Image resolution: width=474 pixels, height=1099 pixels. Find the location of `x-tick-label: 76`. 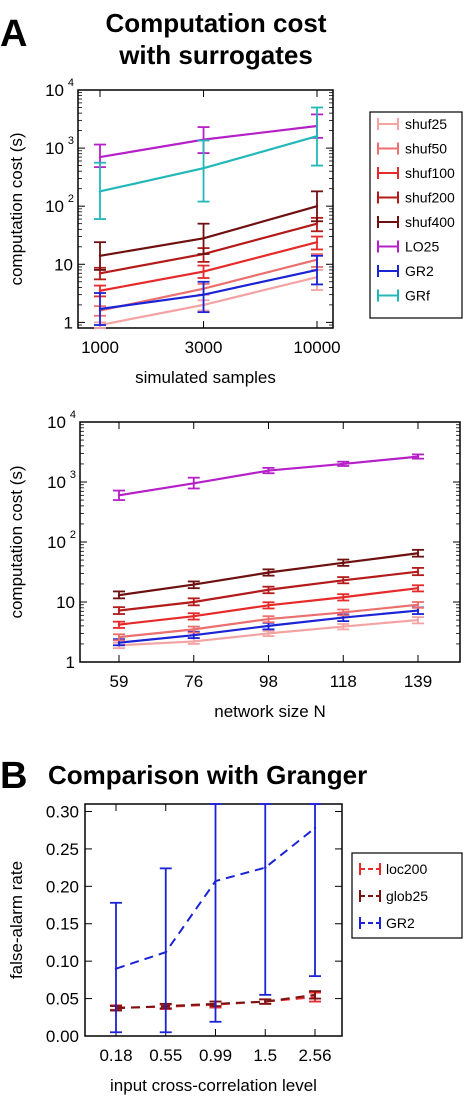

x-tick-label: 76 is located at coordinates (193, 681).